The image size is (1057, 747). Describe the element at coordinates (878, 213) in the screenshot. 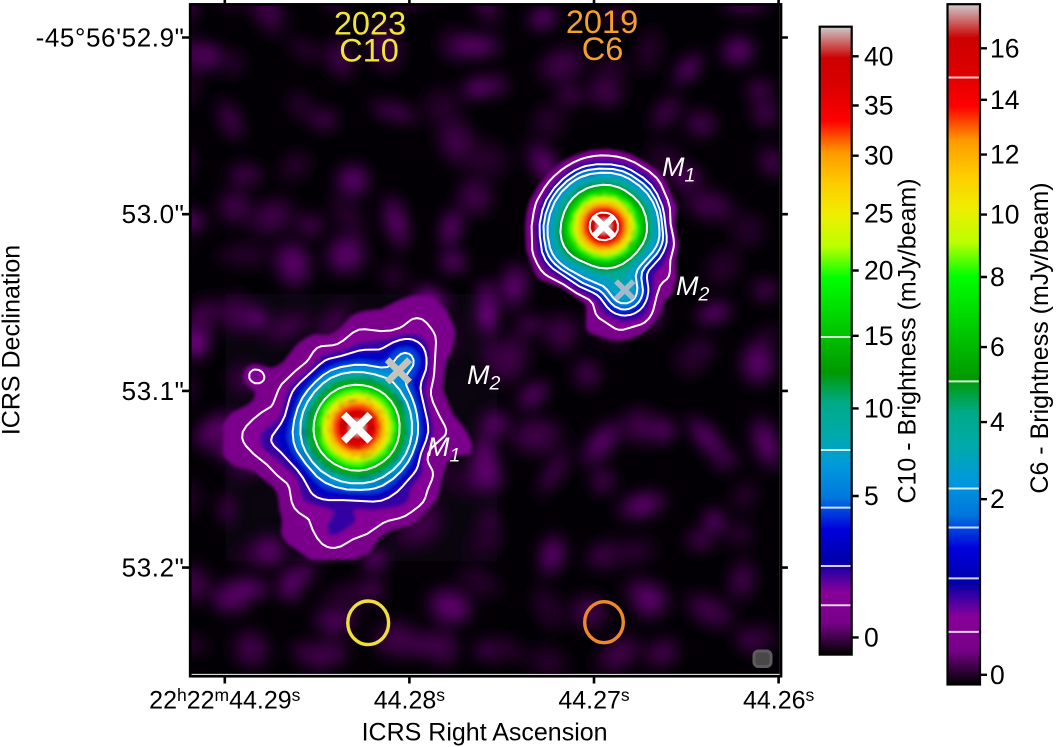

I see `svg-text: 25` at that location.